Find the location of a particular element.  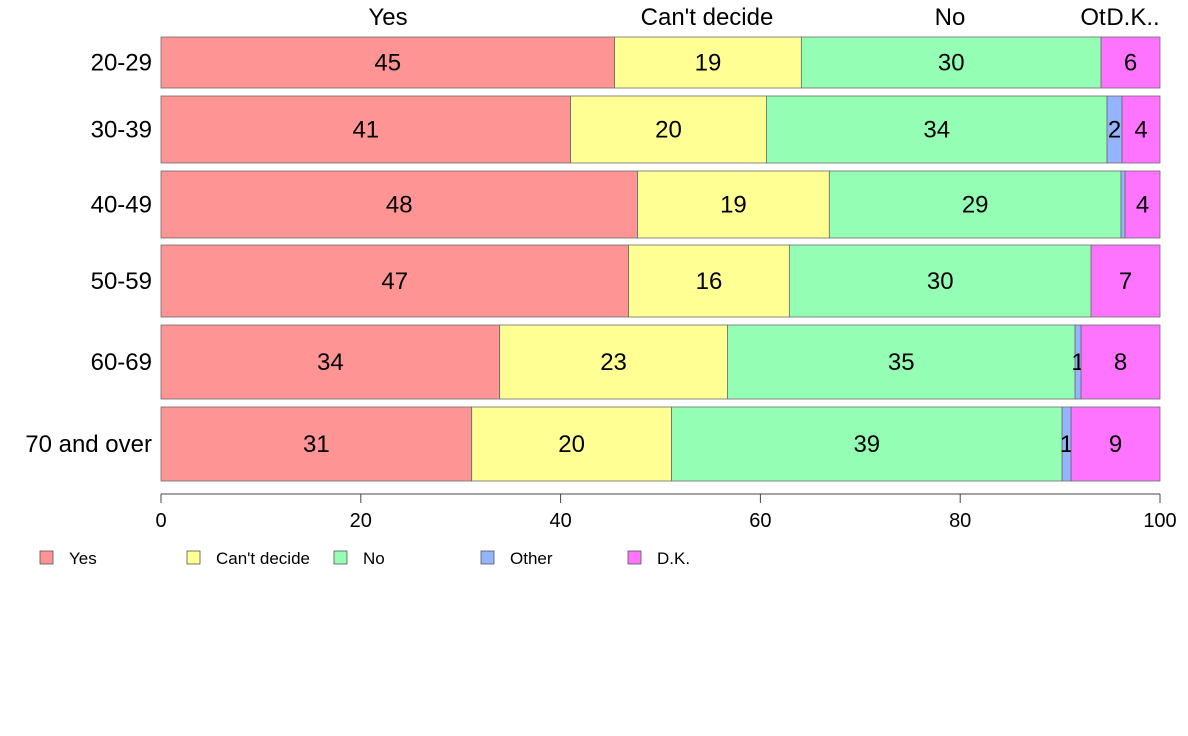

data-label: 16 is located at coordinates (709, 281).